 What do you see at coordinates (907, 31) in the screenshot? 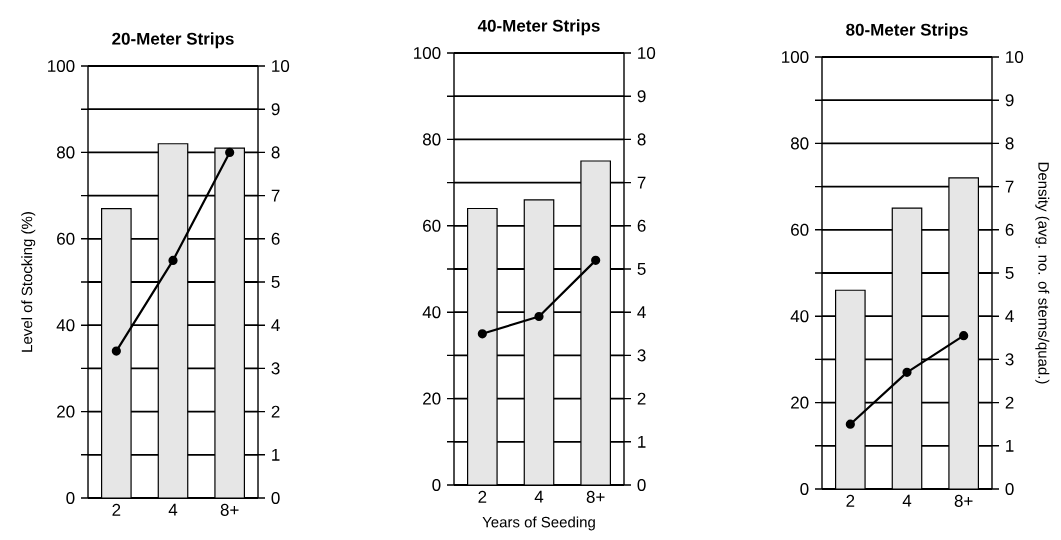
I see `chart-title: 80-Meter Strips` at bounding box center [907, 31].